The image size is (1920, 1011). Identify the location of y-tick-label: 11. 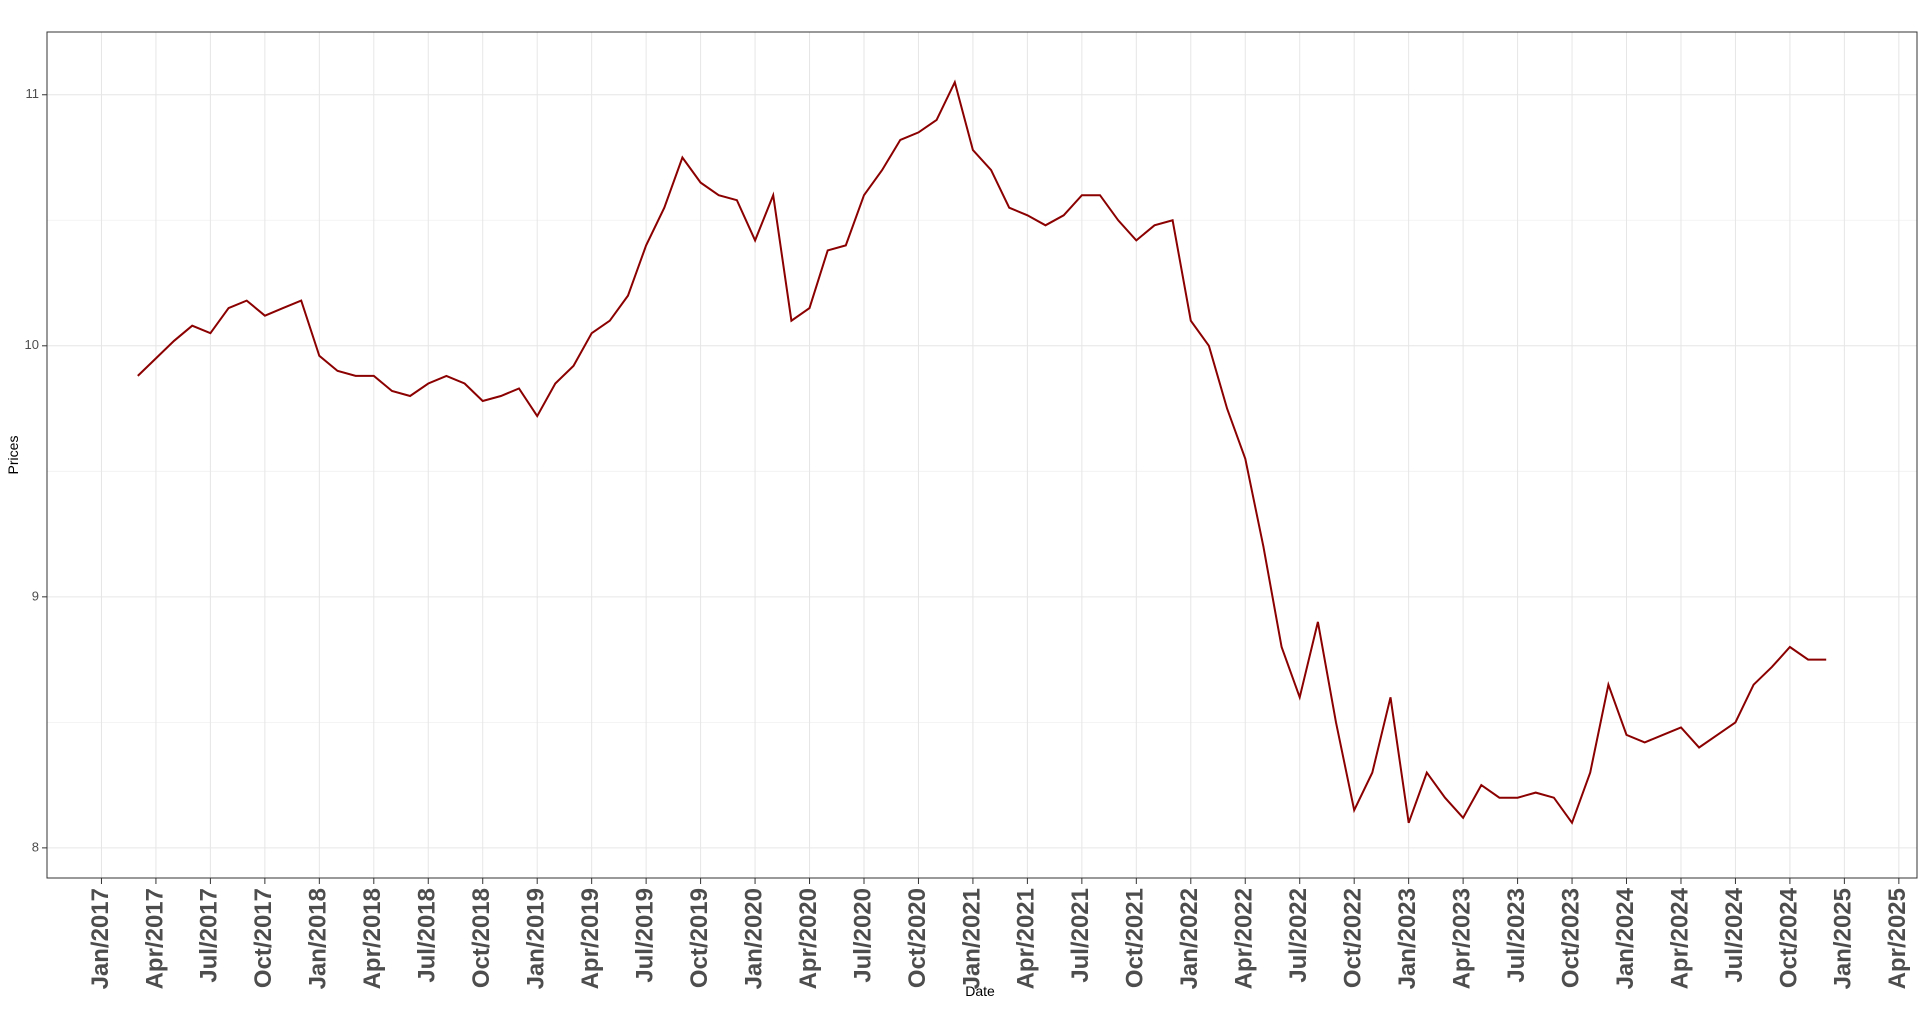
(33, 93).